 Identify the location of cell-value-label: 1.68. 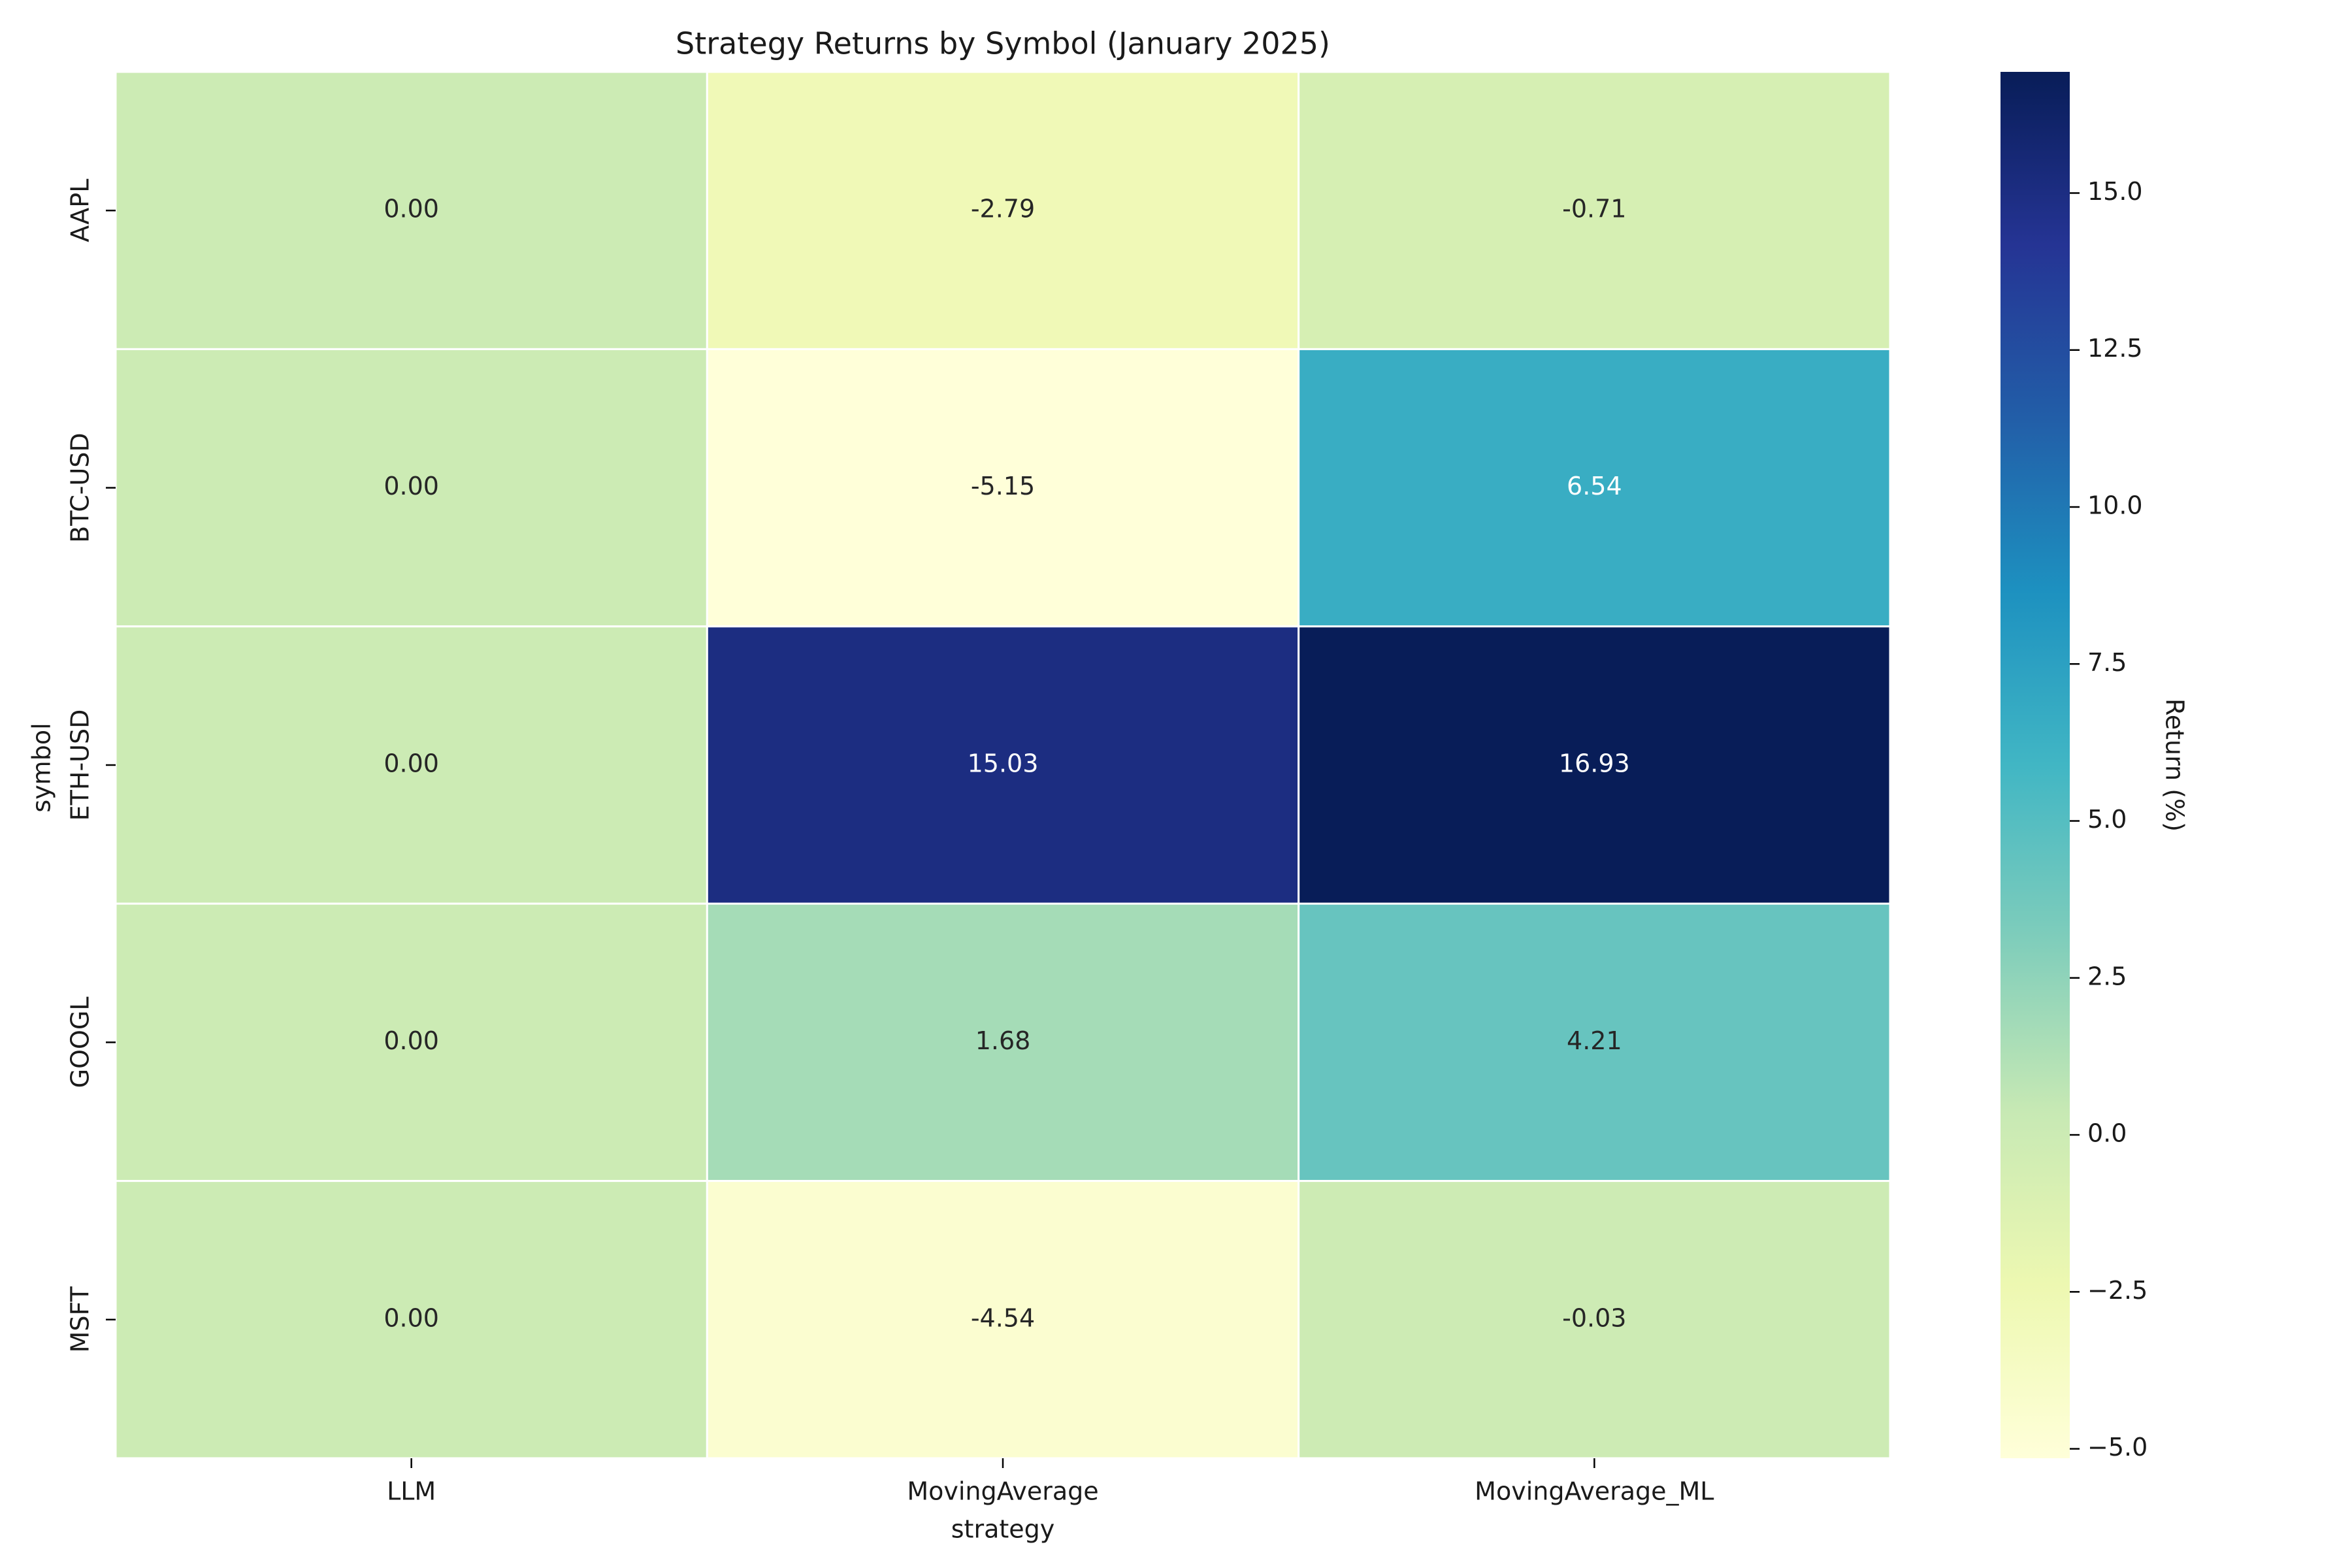
(1003, 1040).